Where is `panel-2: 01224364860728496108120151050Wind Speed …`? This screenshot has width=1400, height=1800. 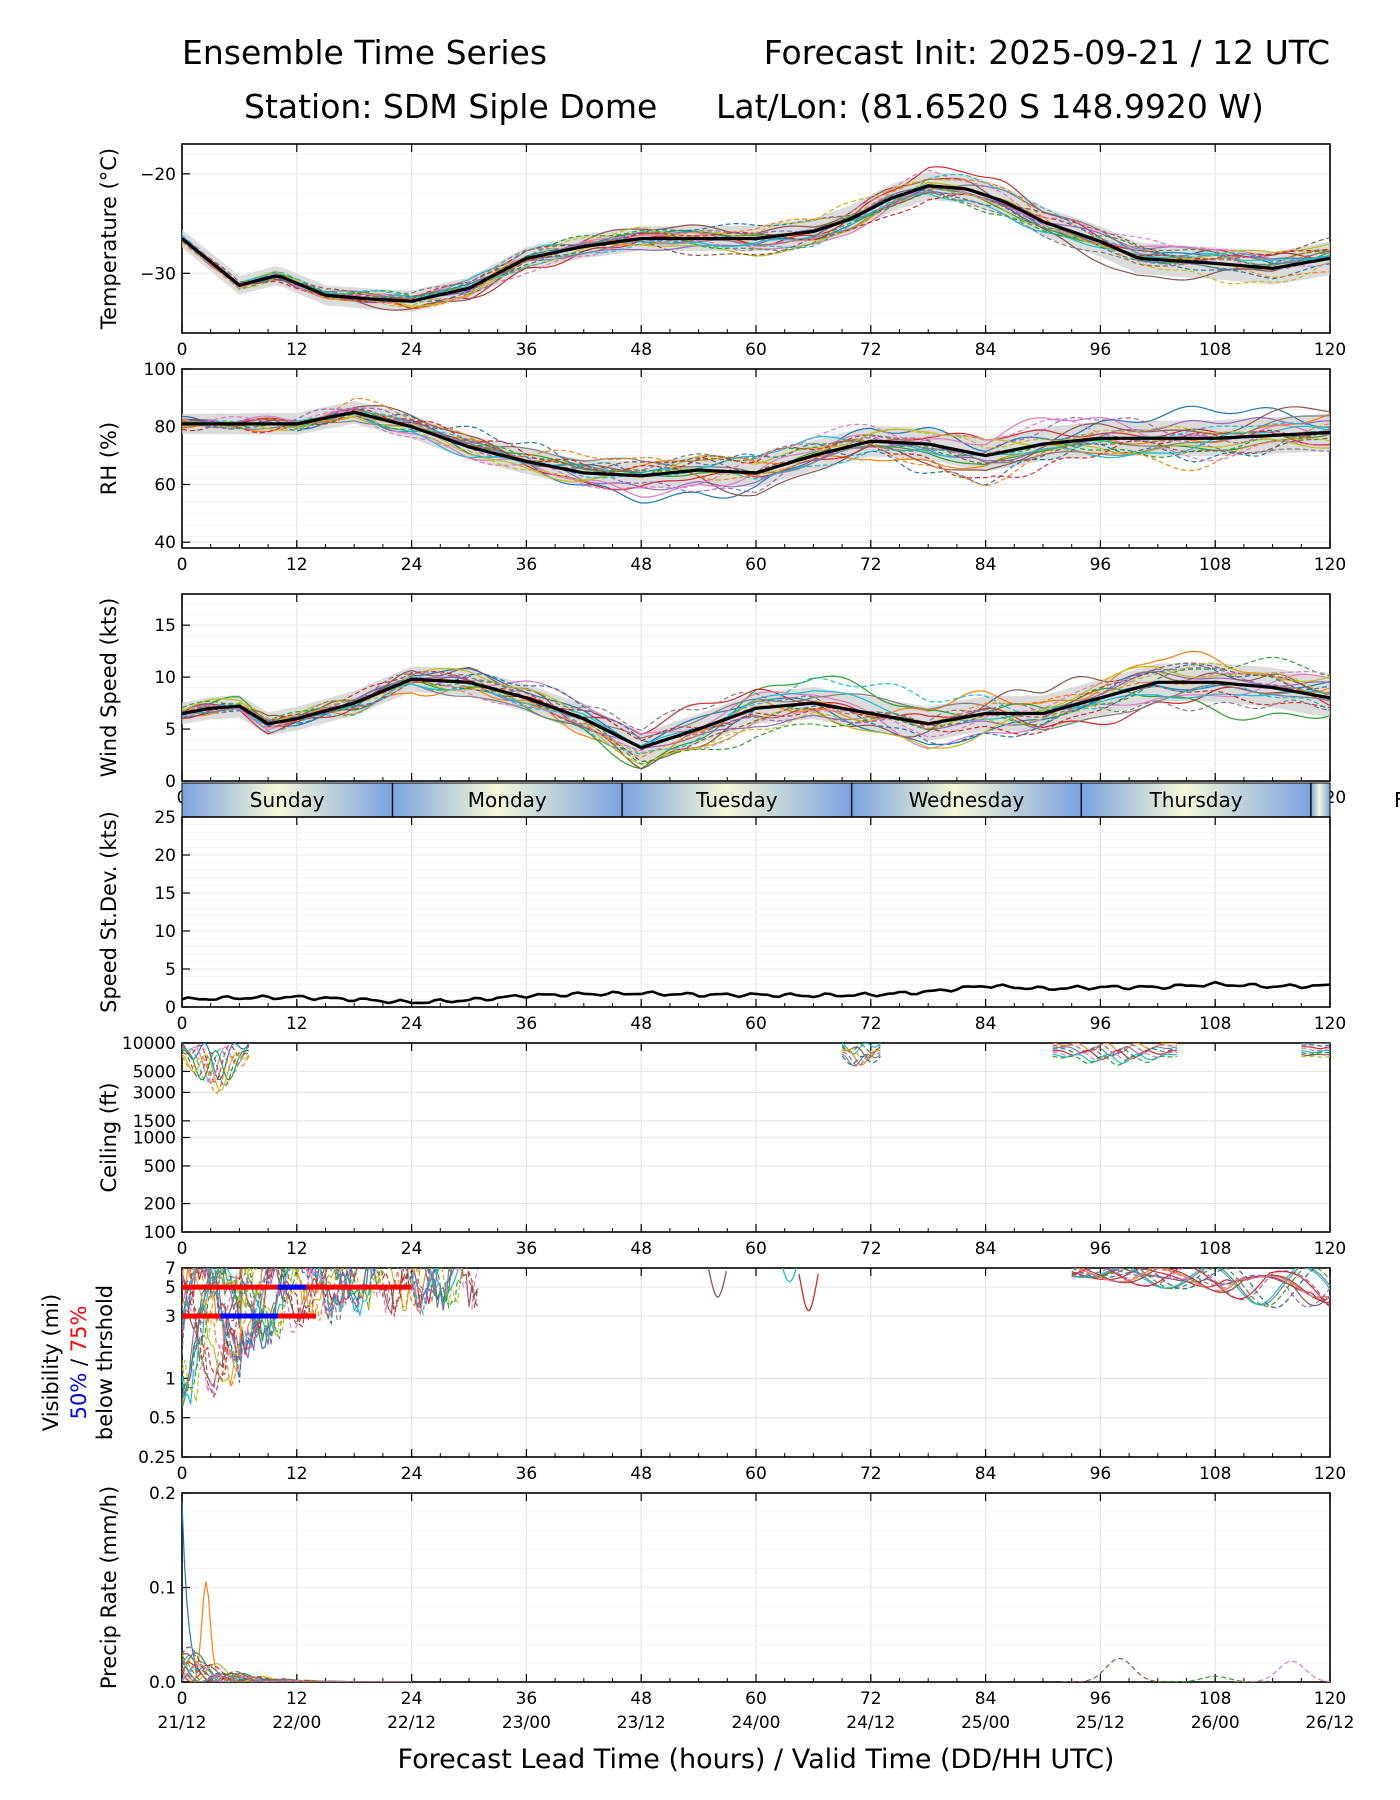 panel-2: 01224364860728496108120151050Wind Speed … is located at coordinates (721, 700).